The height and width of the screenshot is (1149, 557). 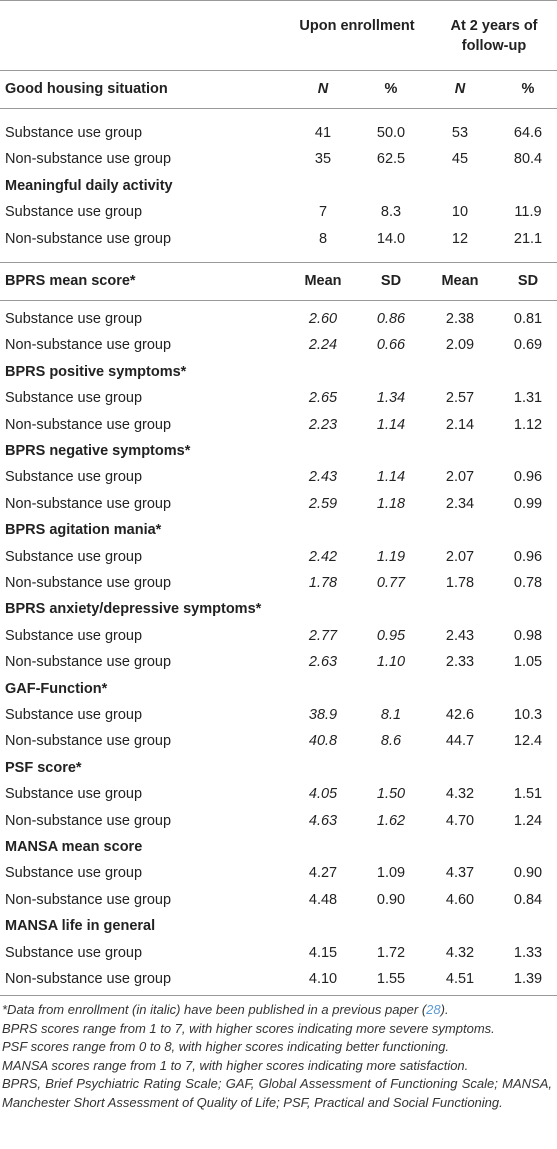 I want to click on table-cell: 1.09, so click(x=391, y=873).